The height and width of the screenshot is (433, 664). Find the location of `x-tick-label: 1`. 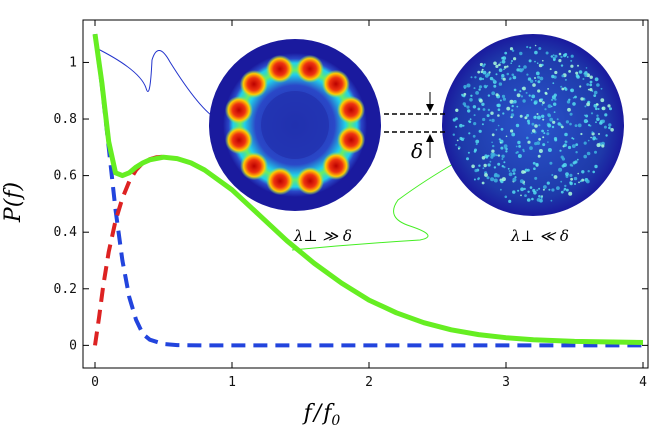

x-tick-label: 1 is located at coordinates (232, 382).